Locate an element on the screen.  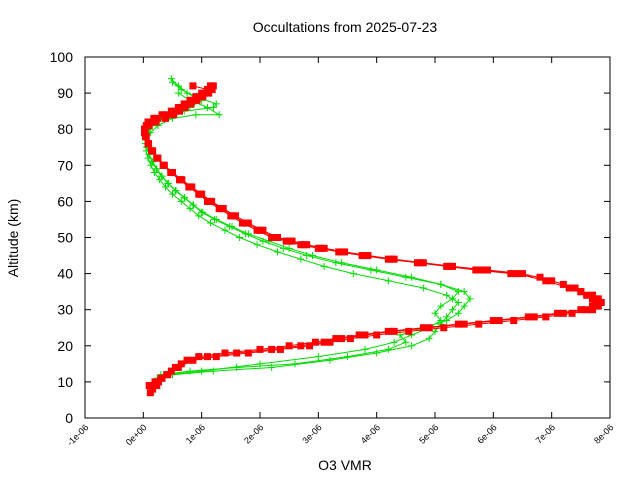
y-tick-label: 90 is located at coordinates (65, 93).